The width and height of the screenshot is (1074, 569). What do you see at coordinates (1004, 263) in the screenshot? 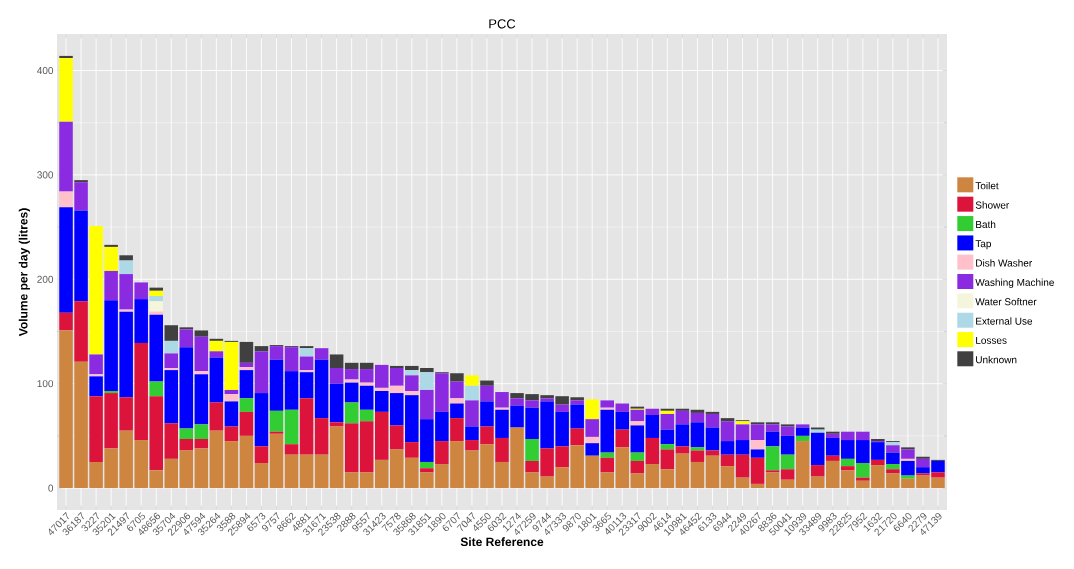
I see `legend-label: Dish Washer` at bounding box center [1004, 263].